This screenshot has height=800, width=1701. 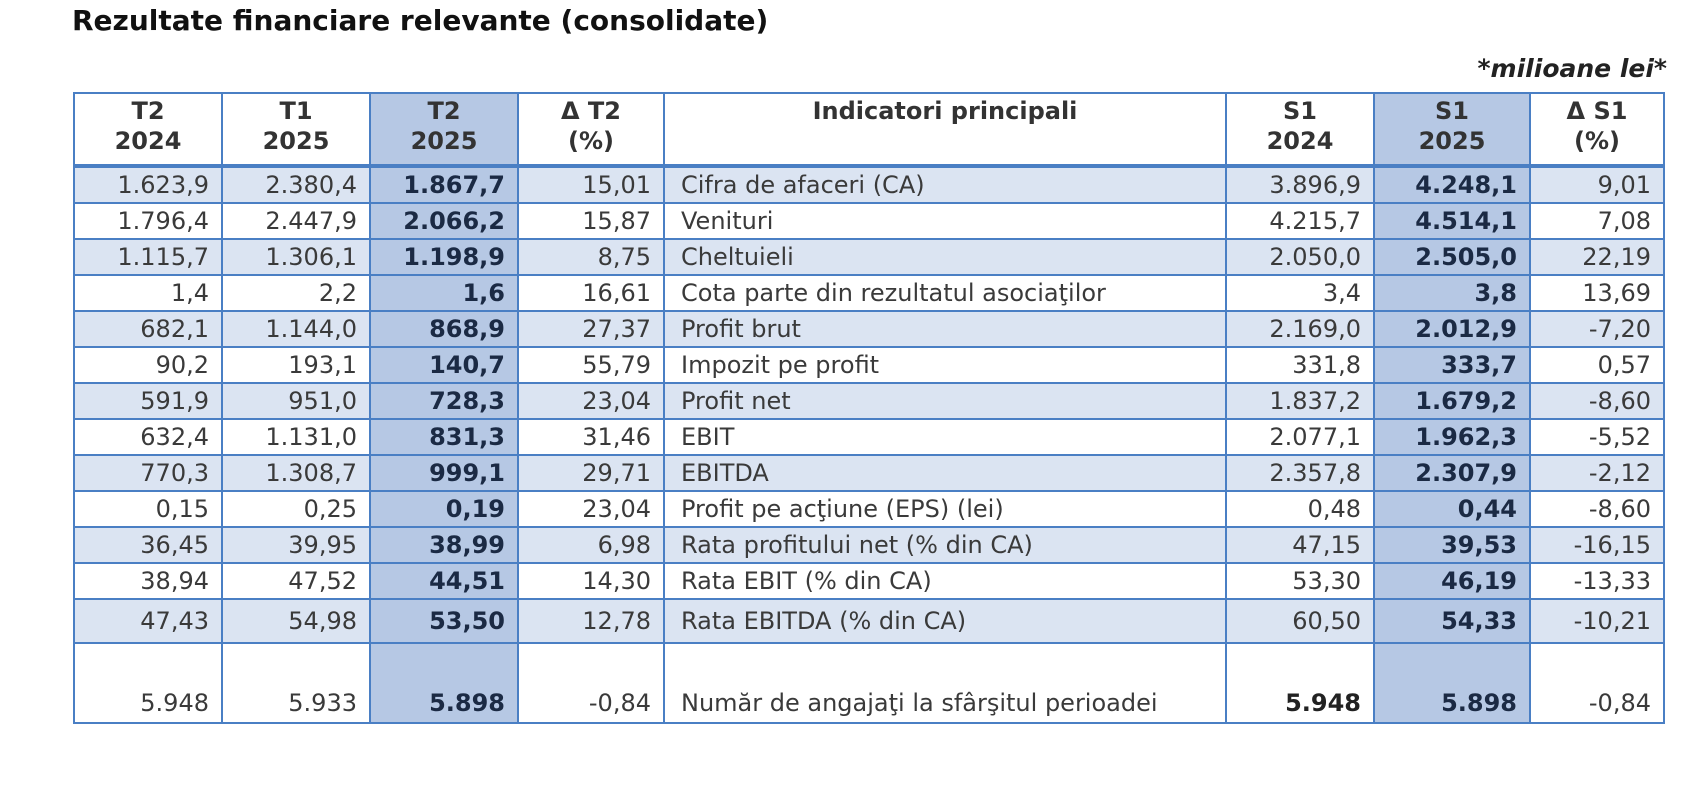 What do you see at coordinates (148, 621) in the screenshot?
I see `cell-t2-2024: 47,43` at bounding box center [148, 621].